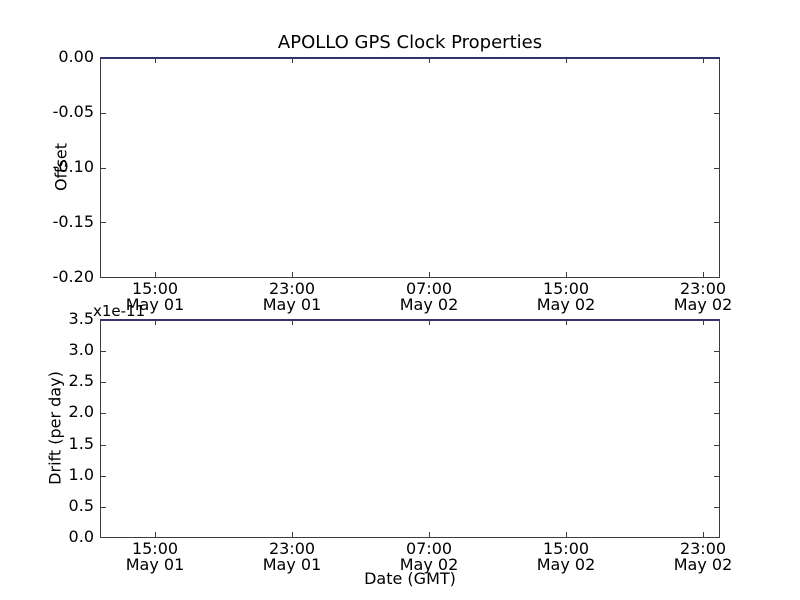 The height and width of the screenshot is (600, 800). What do you see at coordinates (81, 349) in the screenshot?
I see `drift-ytick-label: 3.0` at bounding box center [81, 349].